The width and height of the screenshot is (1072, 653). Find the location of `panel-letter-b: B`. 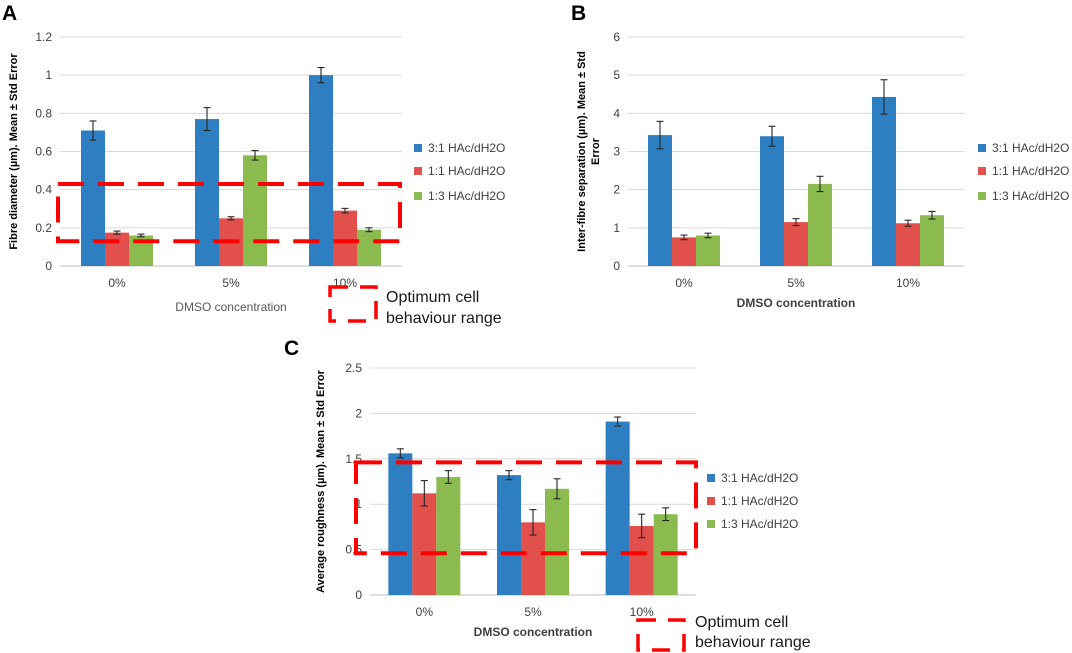

panel-letter-b: B is located at coordinates (578, 13).